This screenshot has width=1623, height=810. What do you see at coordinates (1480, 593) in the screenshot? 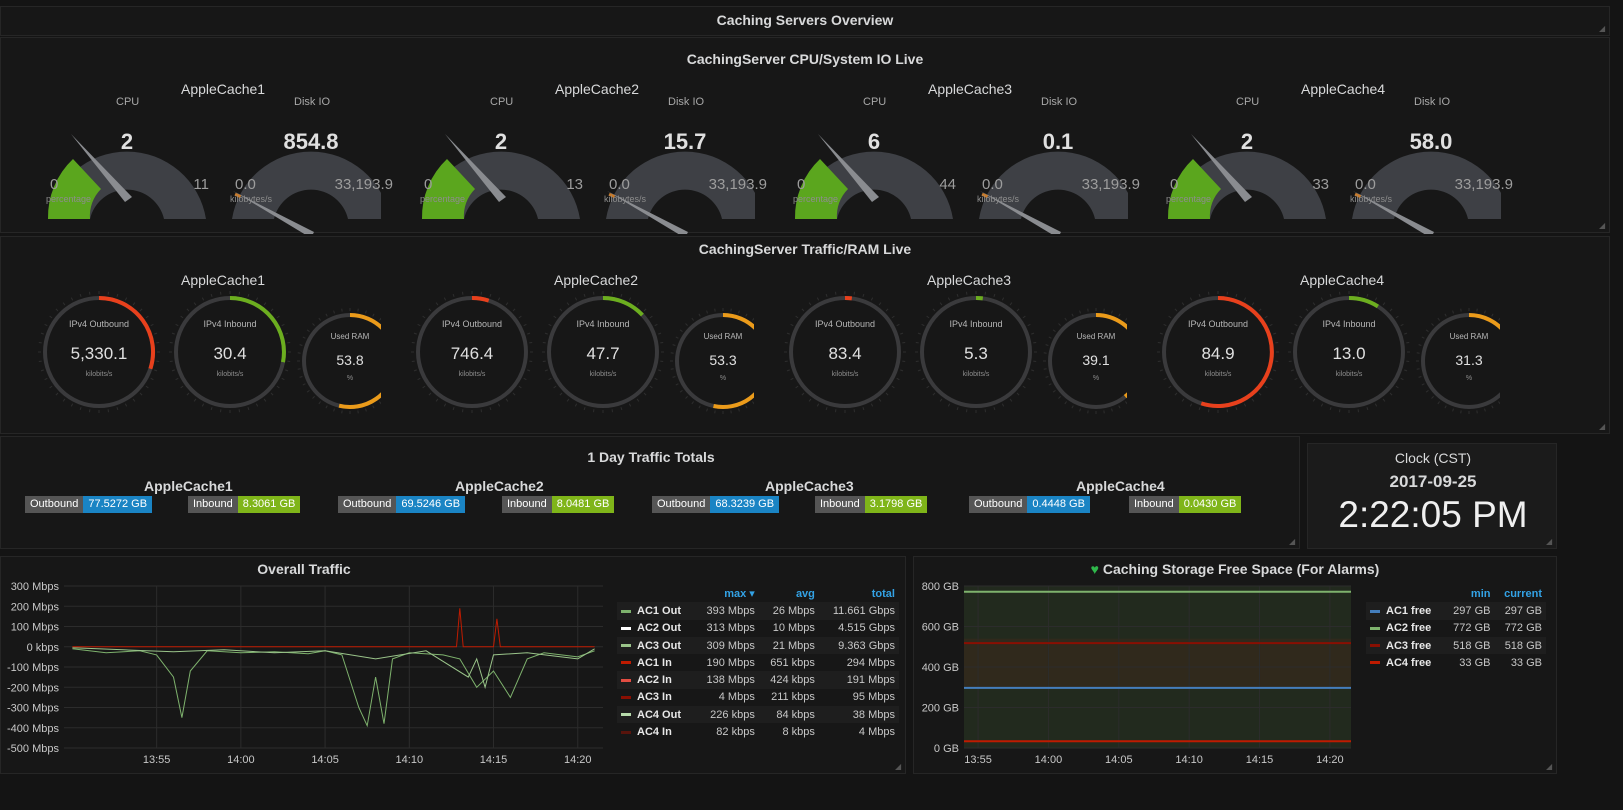
I see `legend-header-min: min` at bounding box center [1480, 593].